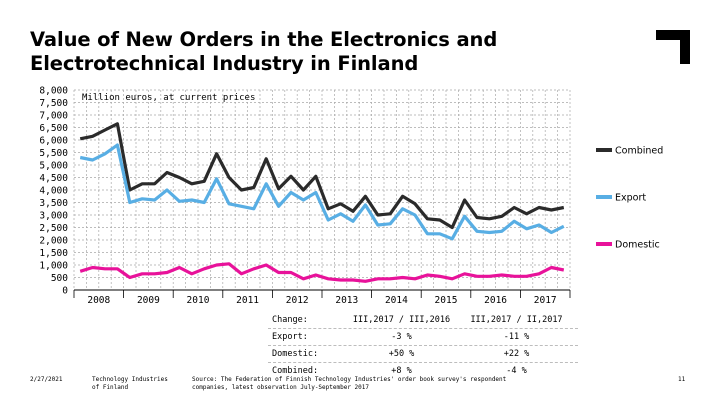 This screenshot has width=720, height=405. I want to click on x-tick-label: 2009, so click(148, 300).